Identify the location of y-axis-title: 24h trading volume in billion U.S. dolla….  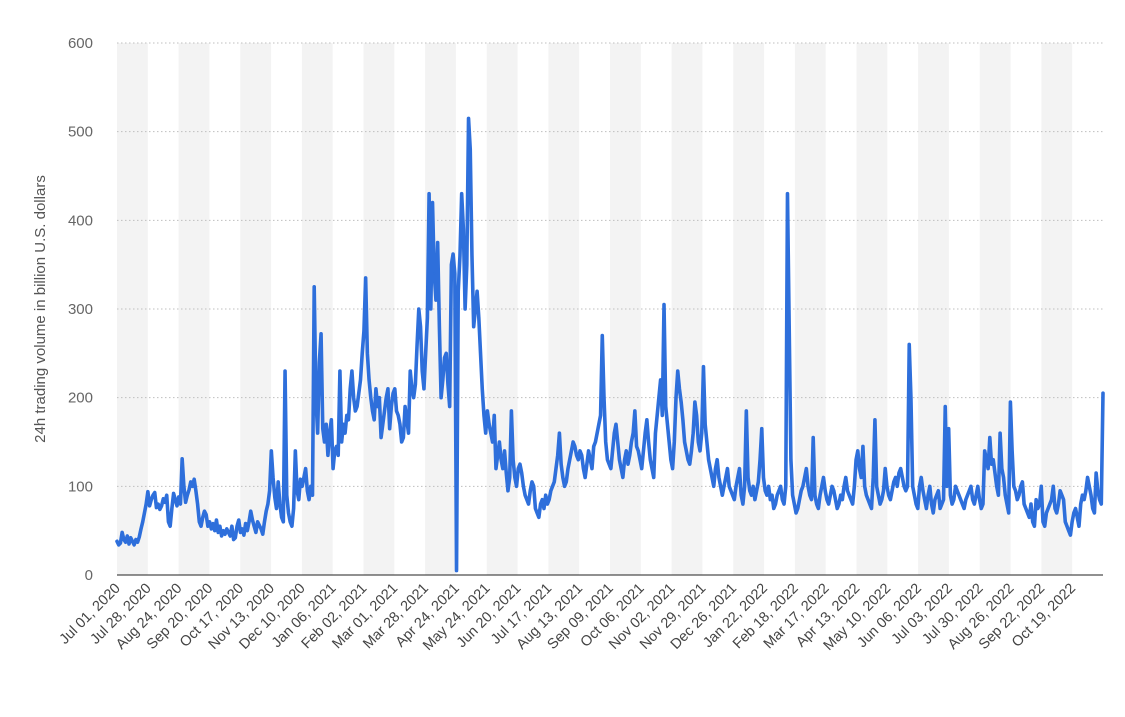
(40, 309).